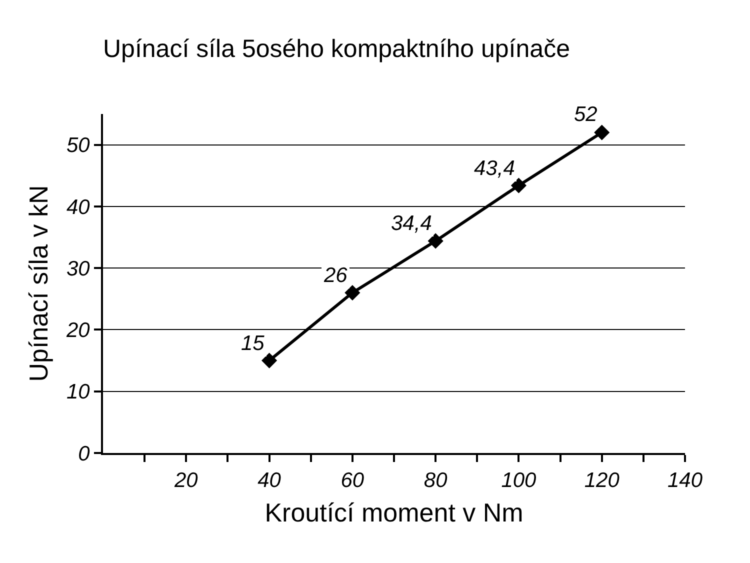  I want to click on x-tick-label: 100, so click(519, 480).